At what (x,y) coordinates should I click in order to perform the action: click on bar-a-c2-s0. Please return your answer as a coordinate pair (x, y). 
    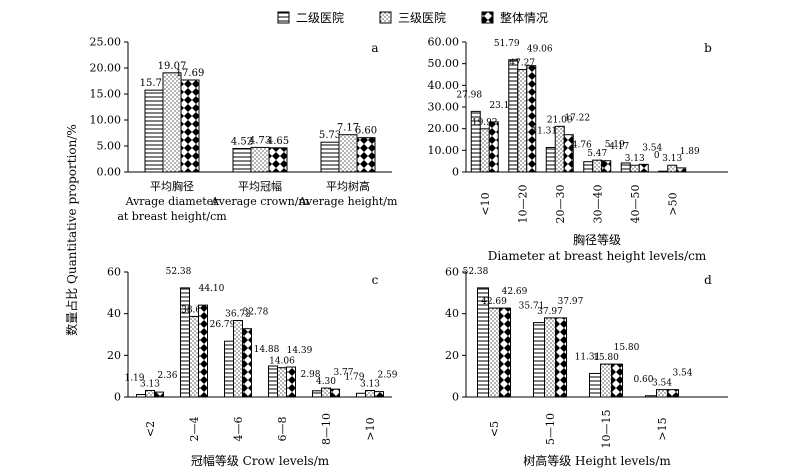
    Looking at the image, I should click on (330, 157).